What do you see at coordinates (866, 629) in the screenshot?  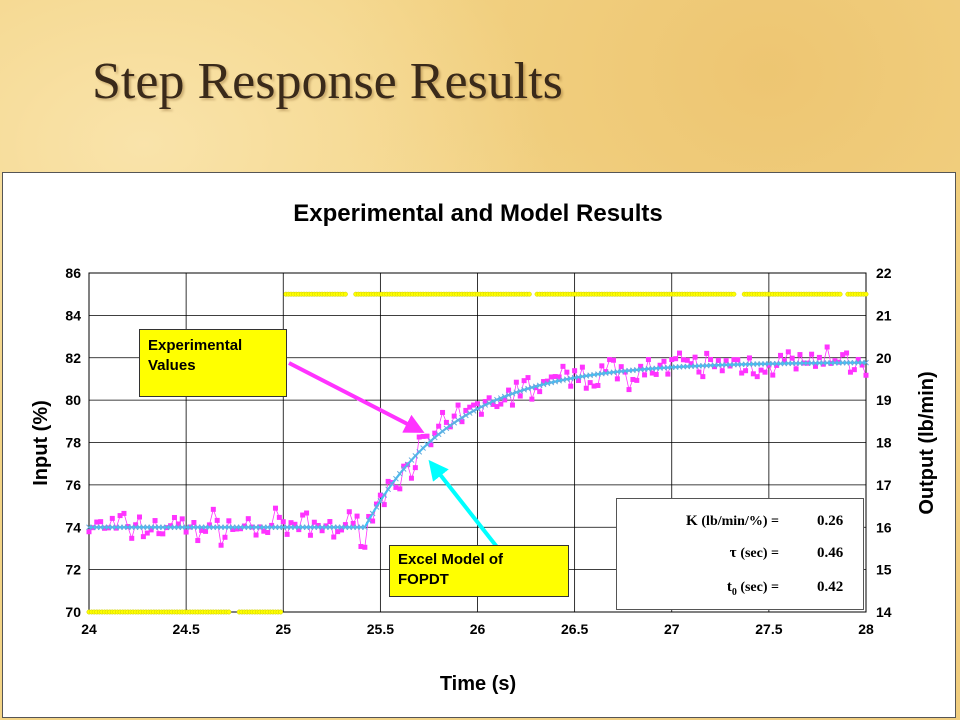 I see `x-tick-label: 28` at bounding box center [866, 629].